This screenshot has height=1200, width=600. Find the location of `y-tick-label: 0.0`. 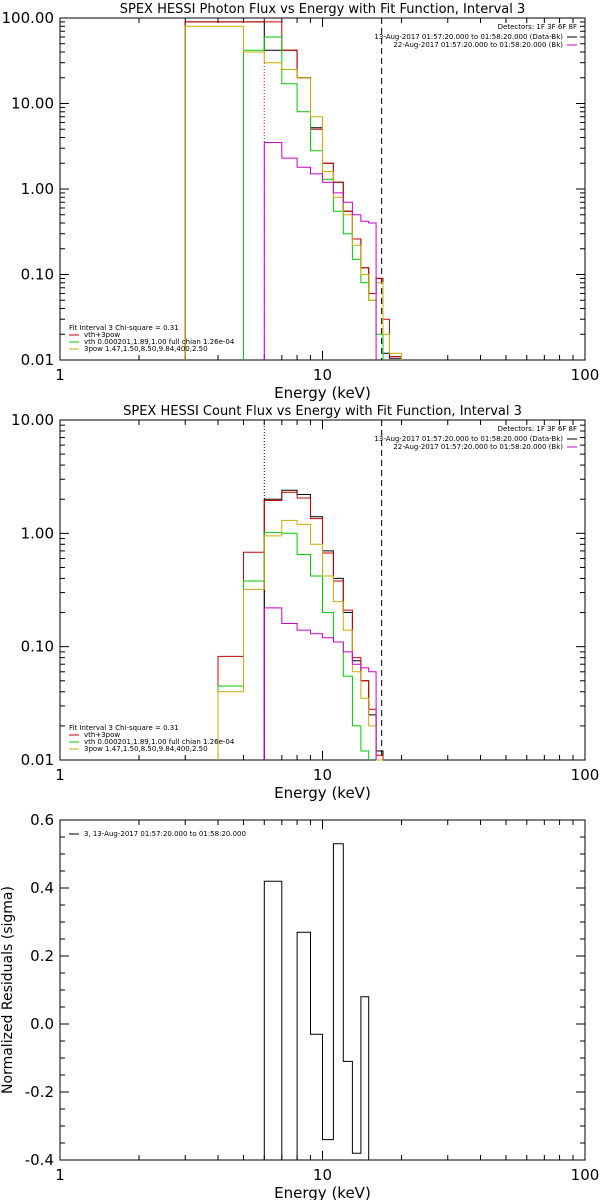

y-tick-label: 0.0 is located at coordinates (42, 1024).